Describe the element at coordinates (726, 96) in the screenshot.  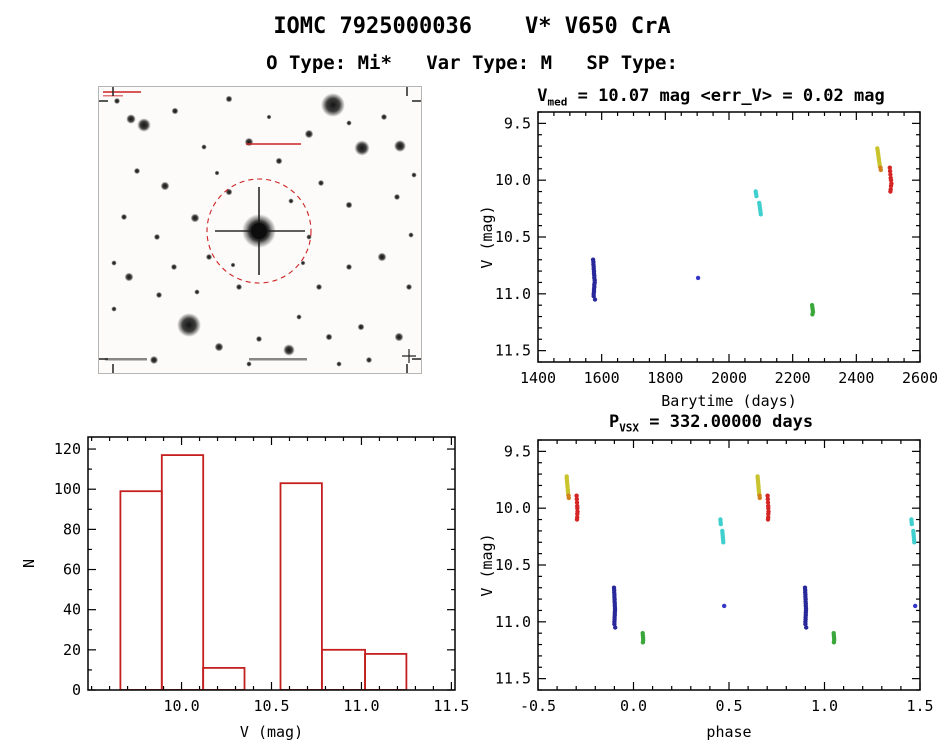
I see `lightcurve-title-value: = 10.07 mag <err_V> = 0.02 mag` at that location.